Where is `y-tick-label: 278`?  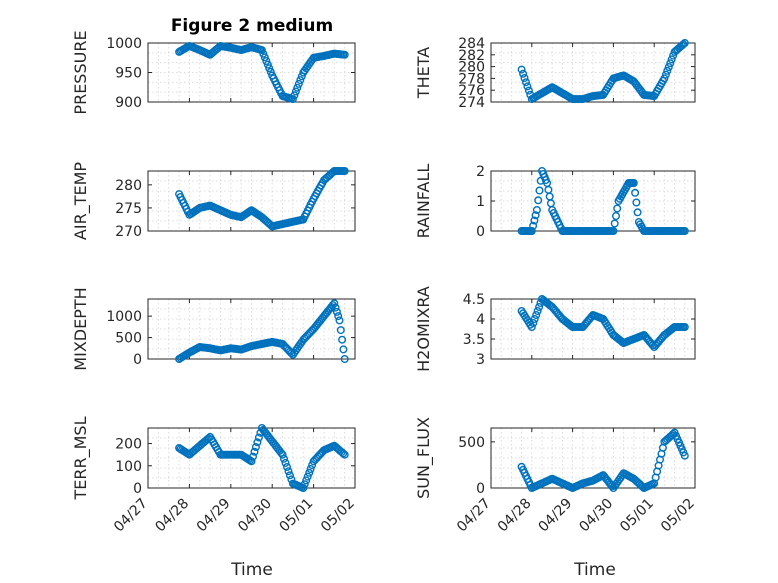
y-tick-label: 278 is located at coordinates (471, 79).